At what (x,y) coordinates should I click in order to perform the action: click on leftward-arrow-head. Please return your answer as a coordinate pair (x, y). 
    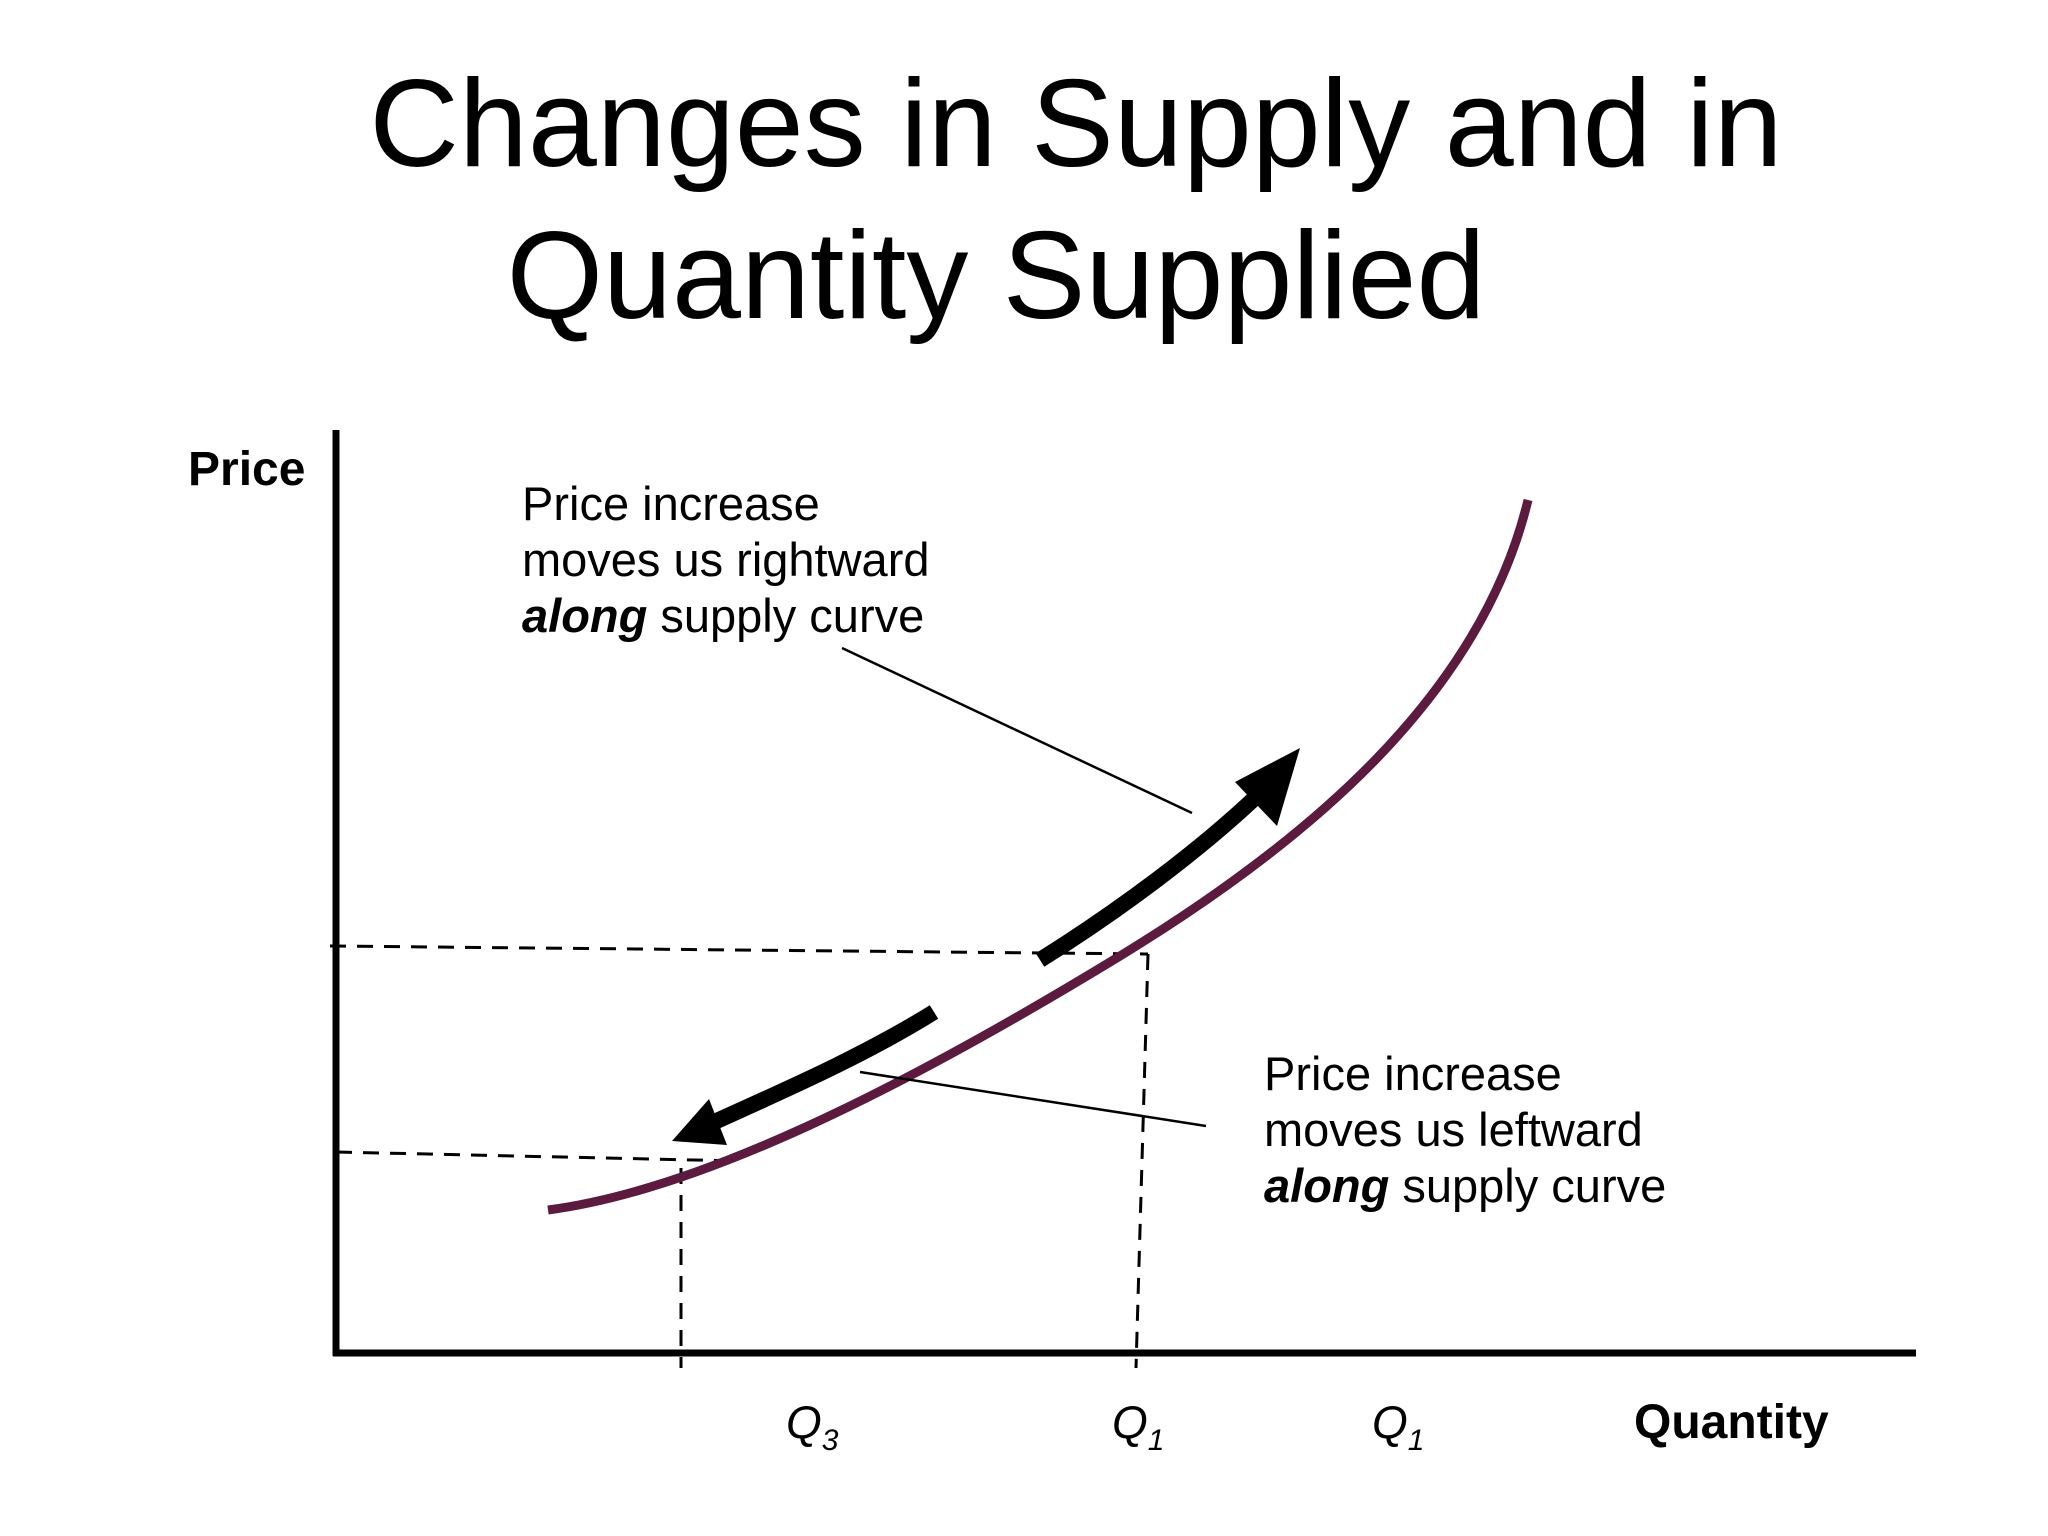
    Looking at the image, I should click on (699, 1122).